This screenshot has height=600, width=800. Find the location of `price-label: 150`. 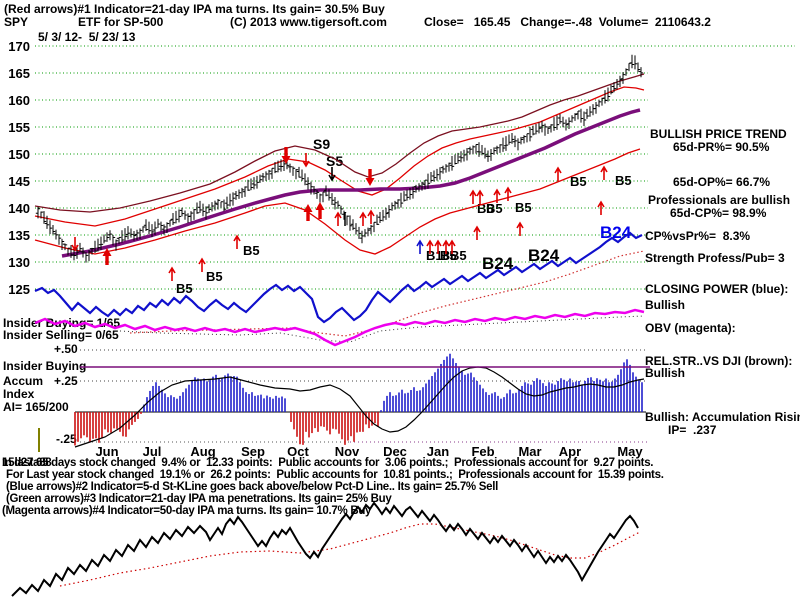

price-label: 150 is located at coordinates (19, 154).